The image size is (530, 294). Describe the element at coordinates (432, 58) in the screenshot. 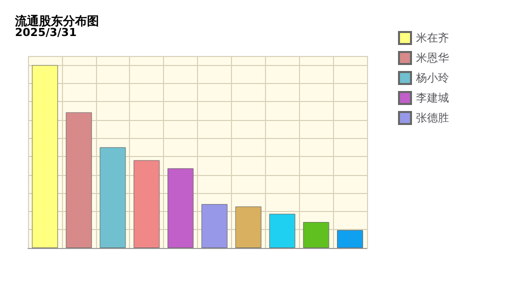

I see `legend-label: 米恩华` at that location.